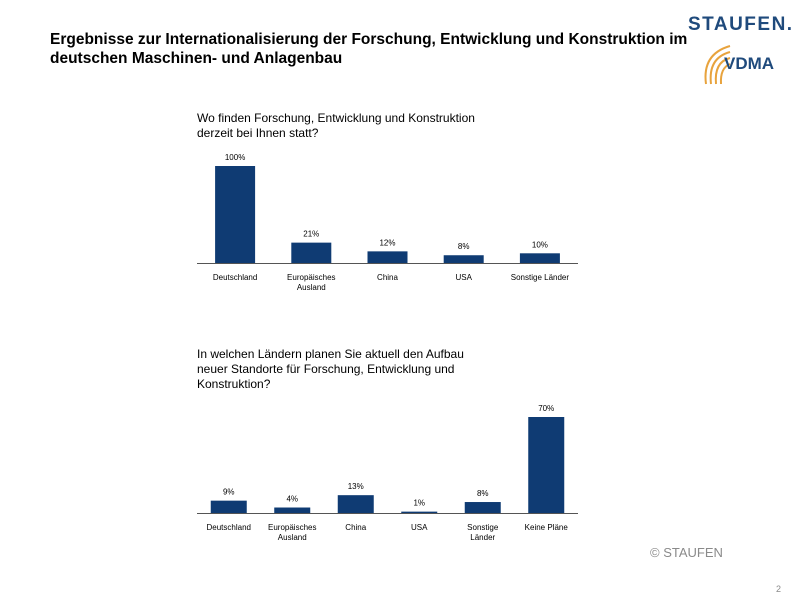 This screenshot has height=600, width=798. I want to click on chart-2-value-label-3: 13%, so click(356, 486).